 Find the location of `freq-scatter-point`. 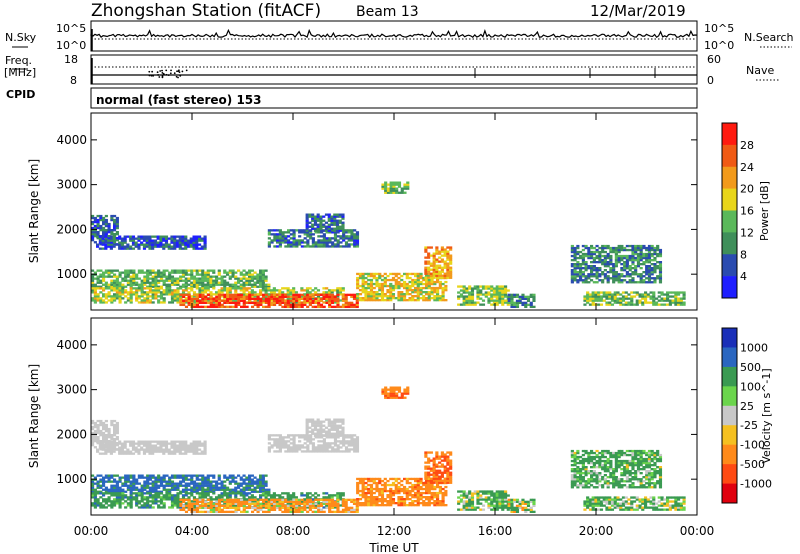

freq-scatter-point is located at coordinates (182, 71).